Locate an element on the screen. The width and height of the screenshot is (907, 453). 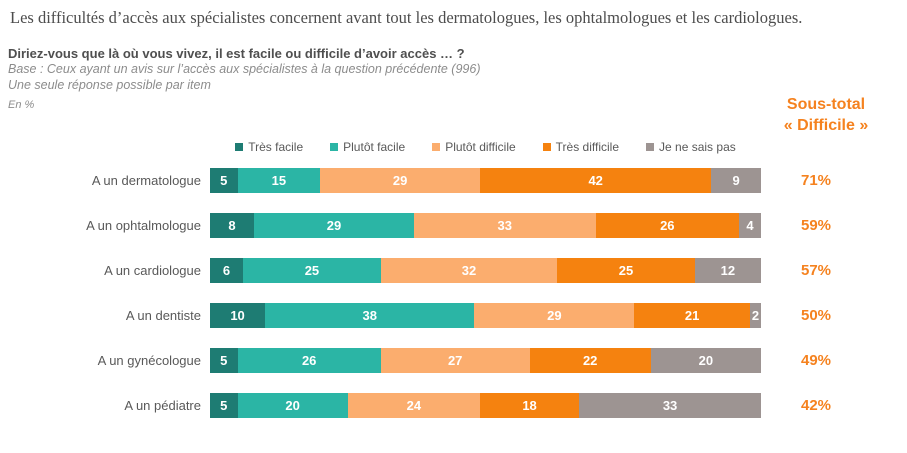
legend-label: Je ne sais pas is located at coordinates (697, 146).